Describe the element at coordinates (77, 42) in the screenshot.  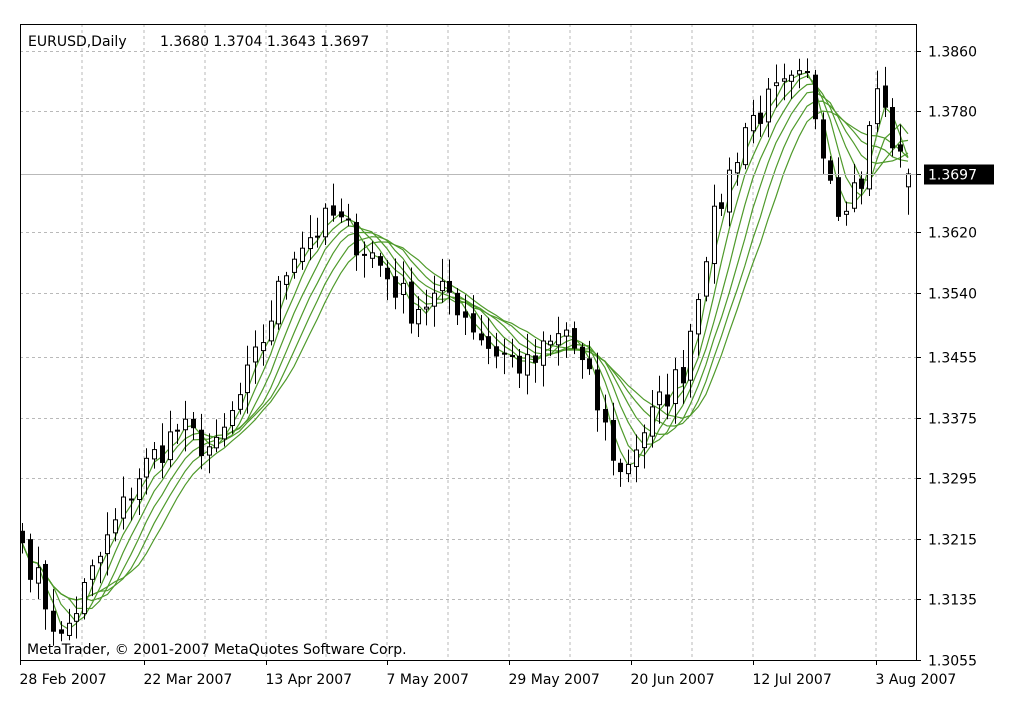
I see `chart-symbol-label: EURUSD,Daily` at that location.